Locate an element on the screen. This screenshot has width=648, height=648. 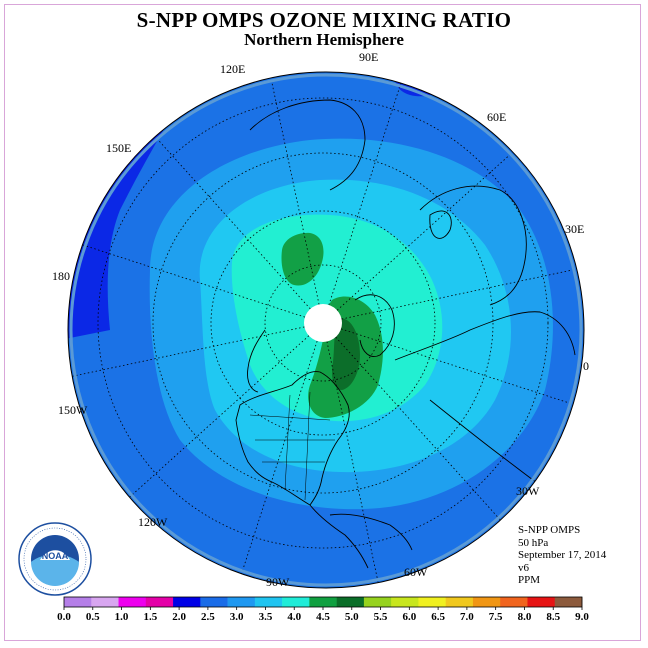
lon-label-60w: 60W is located at coordinates (416, 572).